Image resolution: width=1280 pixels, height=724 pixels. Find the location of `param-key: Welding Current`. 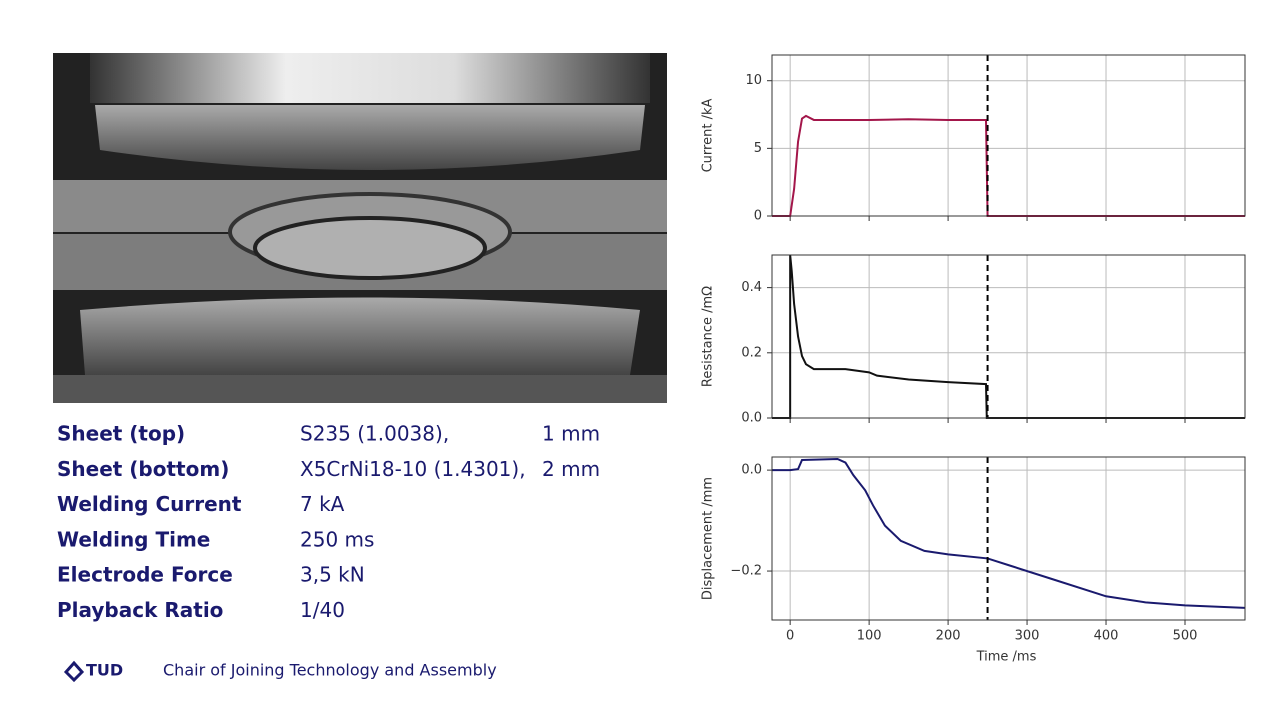

param-key: Welding Current is located at coordinates (149, 504).